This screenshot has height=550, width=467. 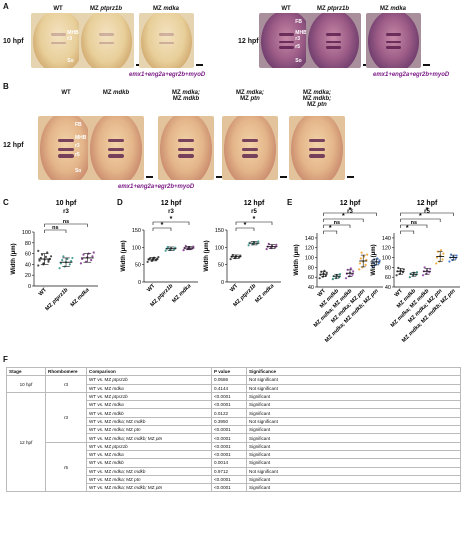 What do you see at coordinates (6, 86) in the screenshot?
I see `panel-letter-b: B` at bounding box center [6, 86].